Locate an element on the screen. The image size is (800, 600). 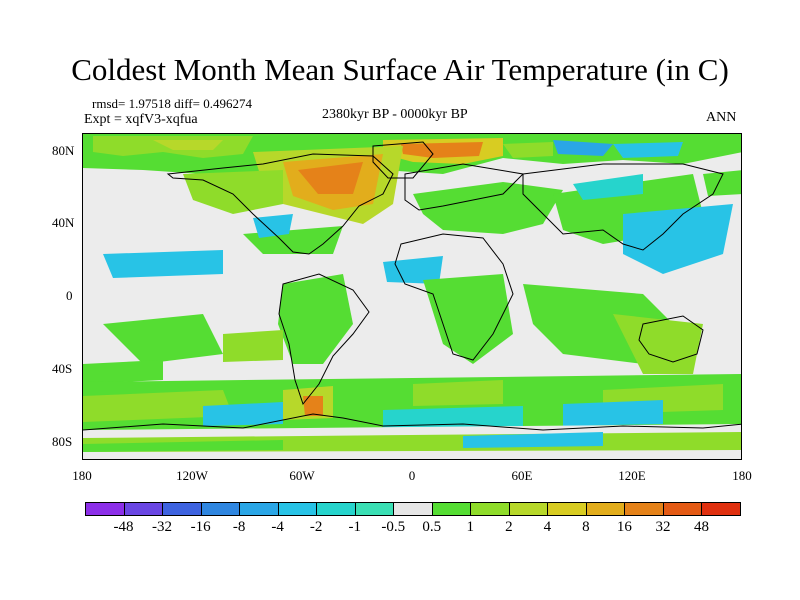
lat-tick-label: 40N is located at coordinates (63, 222).